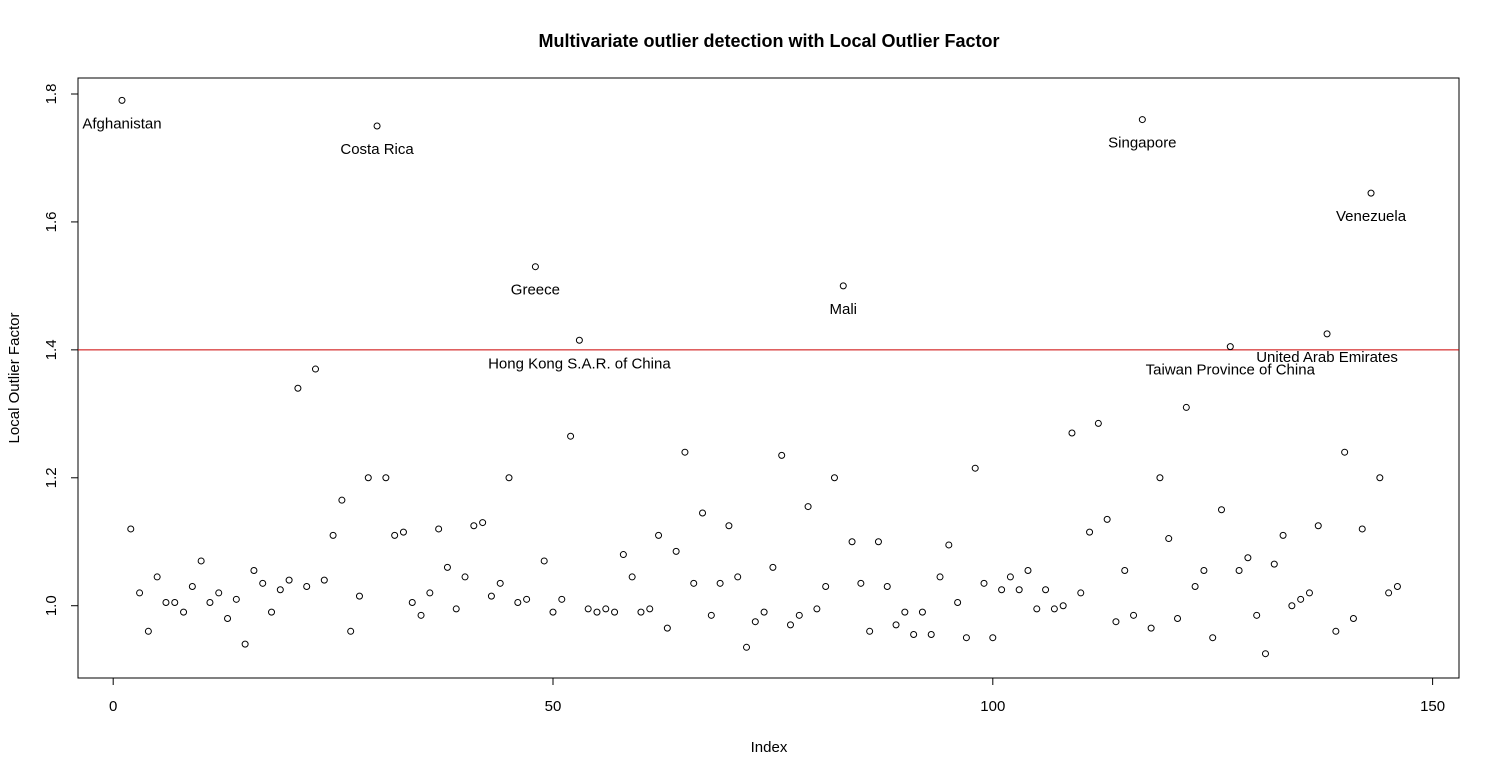 The image size is (1500, 781). I want to click on y-tick-label: 1.2, so click(51, 477).